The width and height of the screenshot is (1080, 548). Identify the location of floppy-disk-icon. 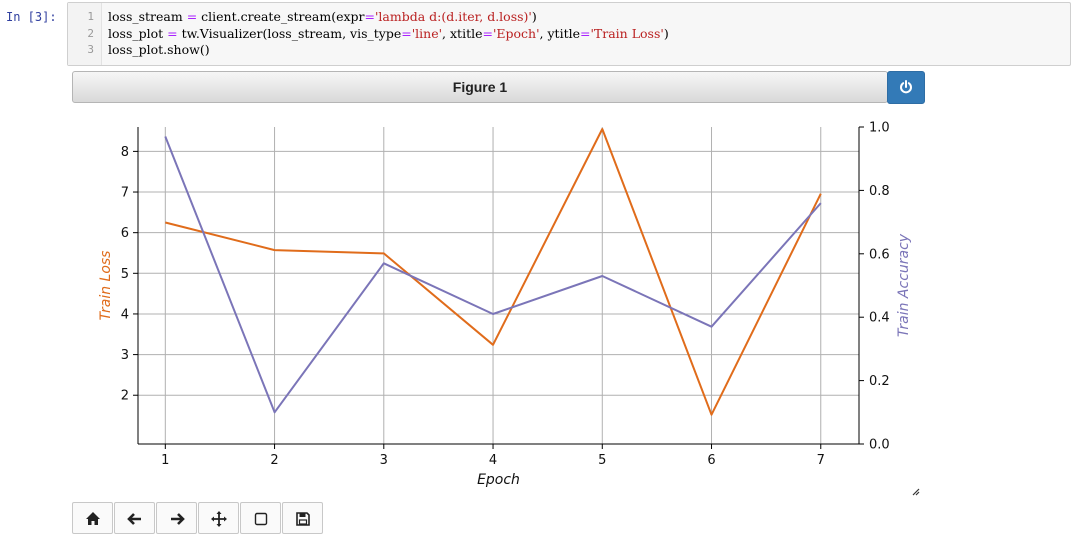
(303, 519).